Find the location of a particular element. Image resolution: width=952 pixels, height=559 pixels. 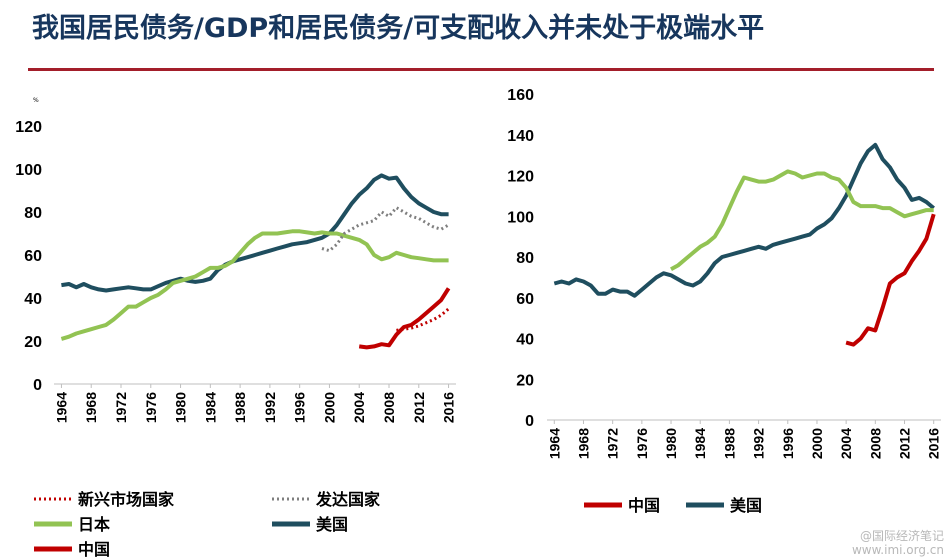

y-tick-label: 140 is located at coordinates (520, 136).